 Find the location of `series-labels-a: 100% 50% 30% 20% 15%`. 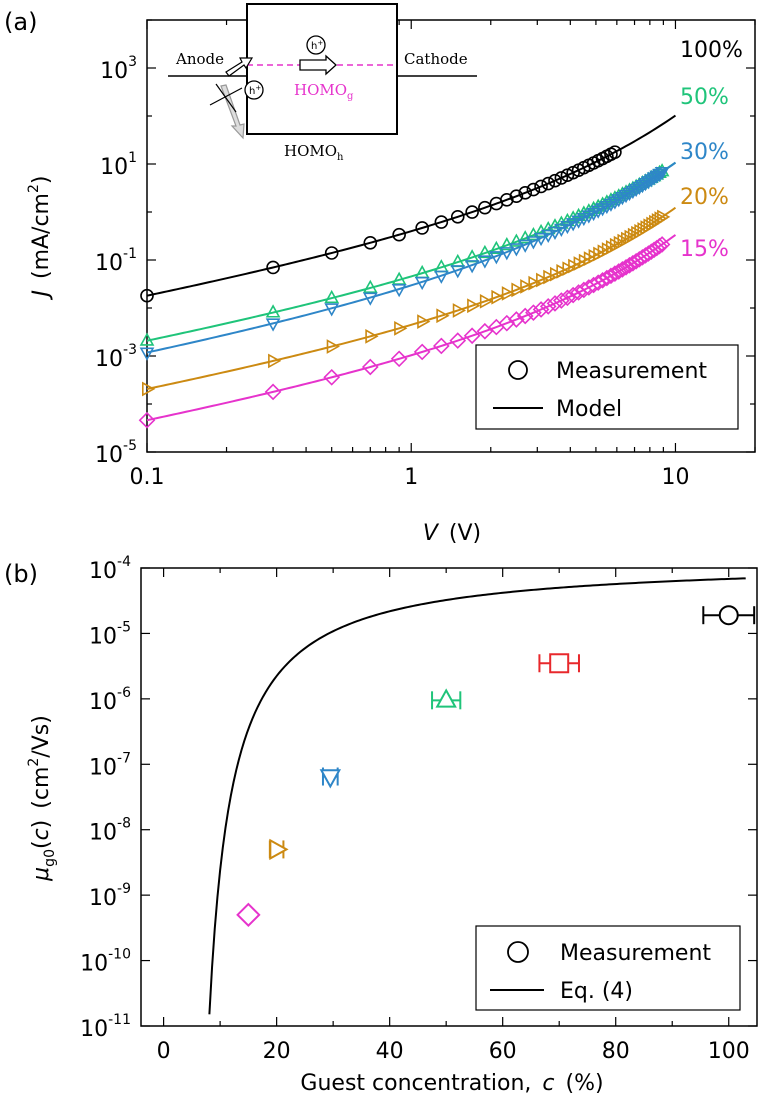

series-labels-a: 100% 50% 30% 20% 15% is located at coordinates (711, 150).